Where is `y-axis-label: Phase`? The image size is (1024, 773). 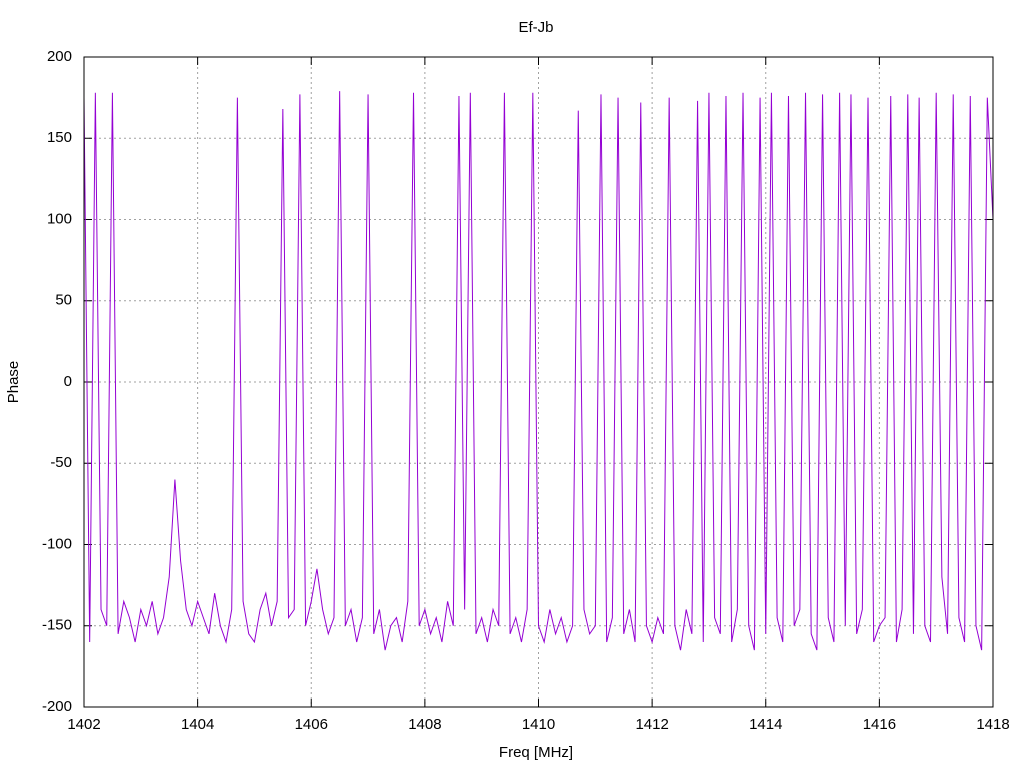
y-axis-label: Phase is located at coordinates (13, 382).